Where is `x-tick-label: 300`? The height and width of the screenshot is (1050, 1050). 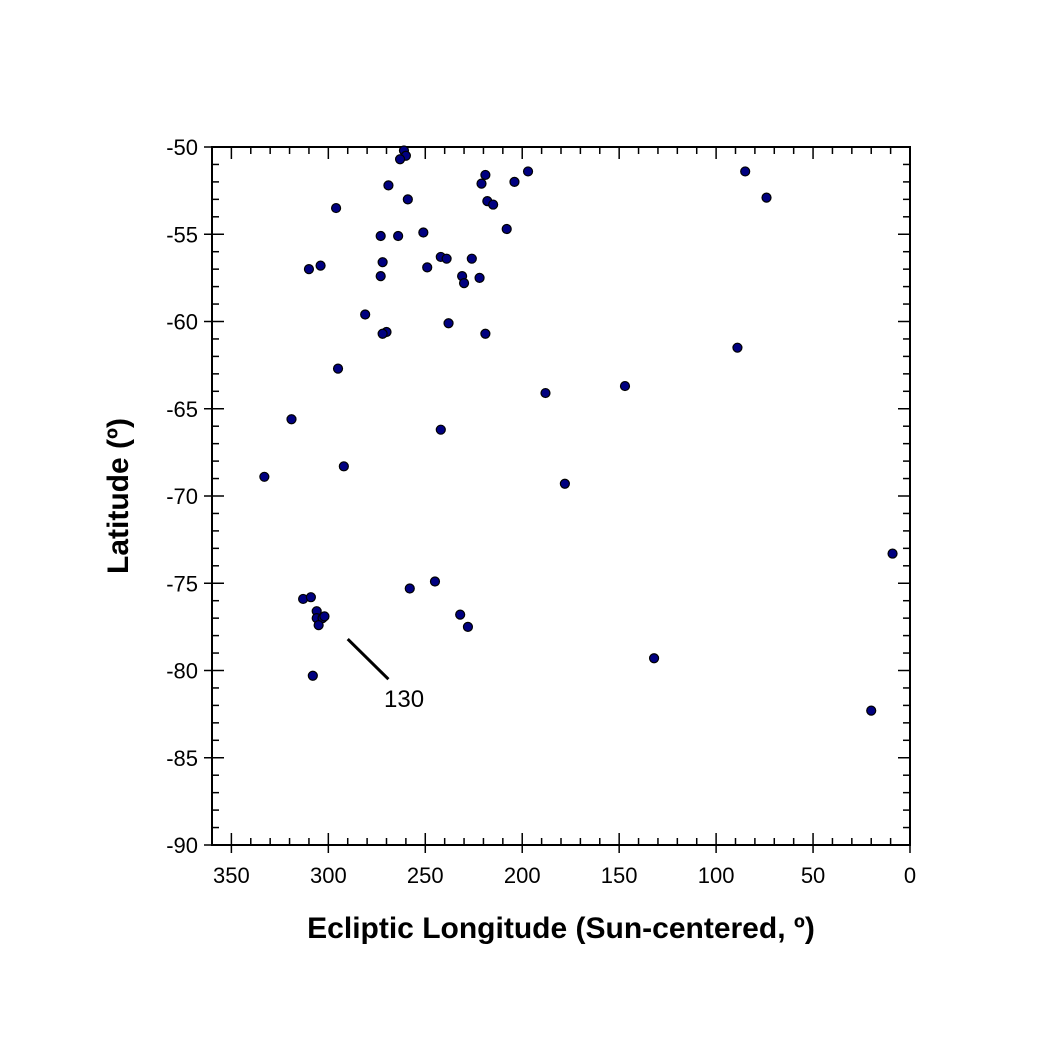 x-tick-label: 300 is located at coordinates (328, 875).